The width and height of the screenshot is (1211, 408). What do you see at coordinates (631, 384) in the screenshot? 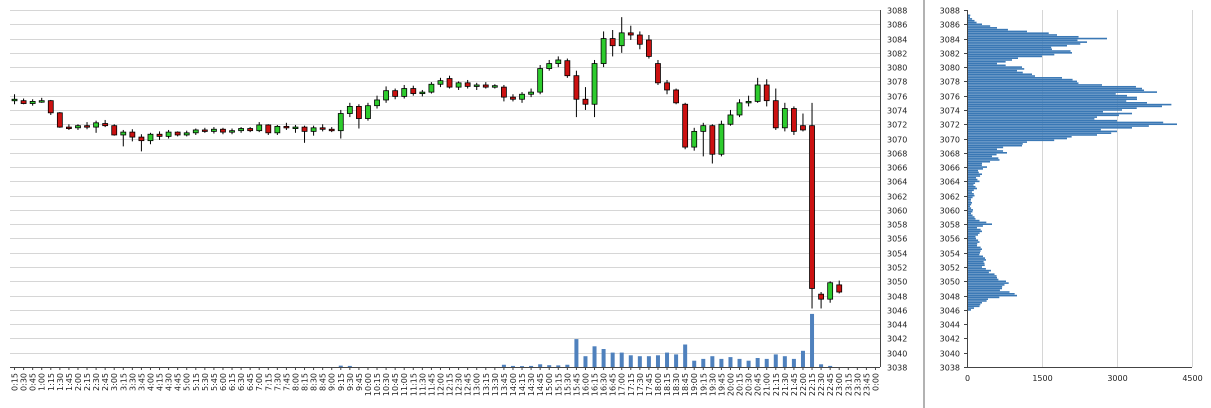
I see `x-tick-label: 17:15` at bounding box center [631, 384].